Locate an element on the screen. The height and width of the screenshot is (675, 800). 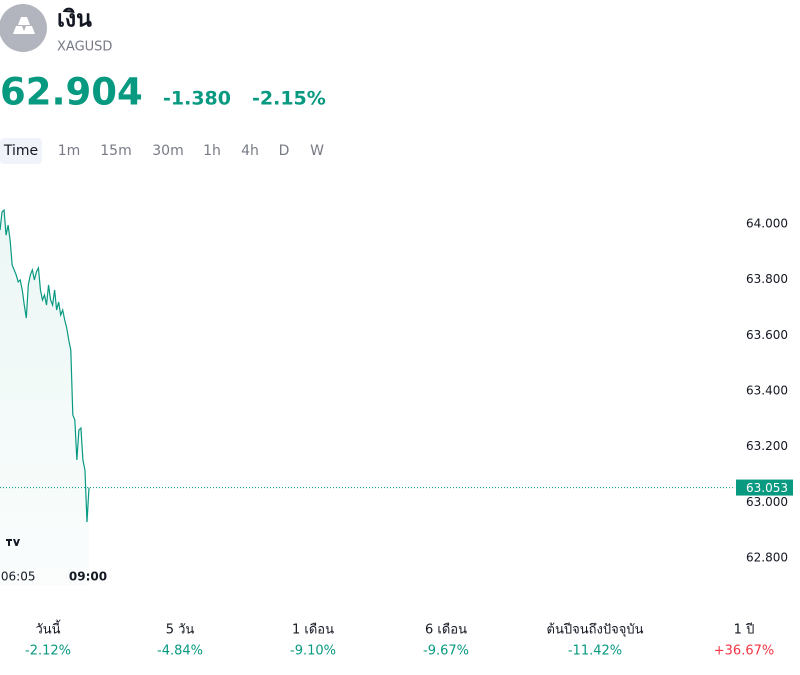
change: -1.380 is located at coordinates (197, 99).